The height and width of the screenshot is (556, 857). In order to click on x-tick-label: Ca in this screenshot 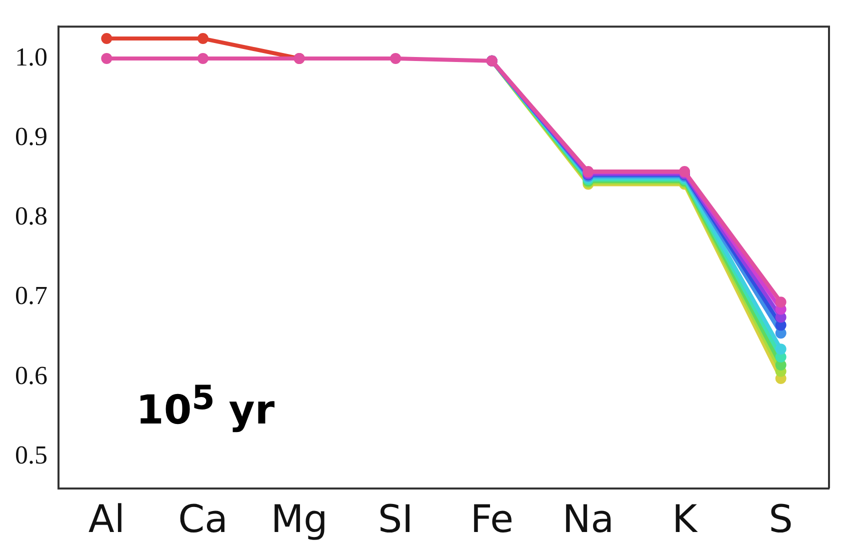, I will do `click(203, 519)`.